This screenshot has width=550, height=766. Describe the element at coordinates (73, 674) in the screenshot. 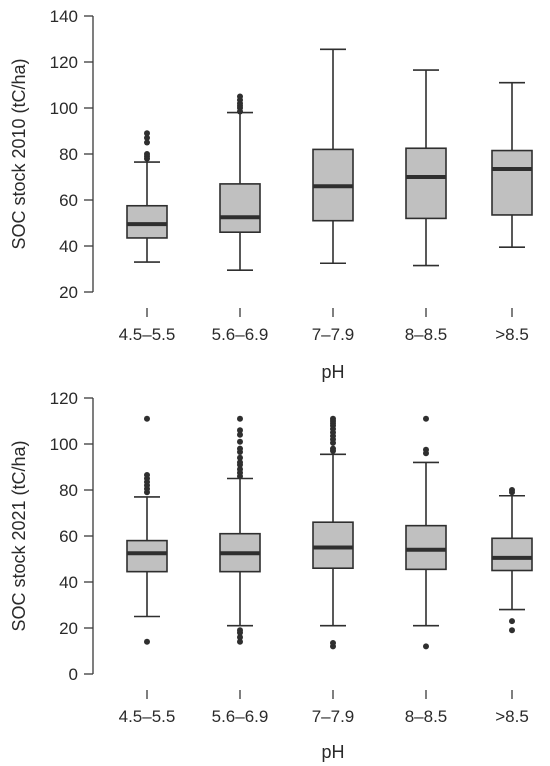

I see `y-tick-label: 0` at that location.